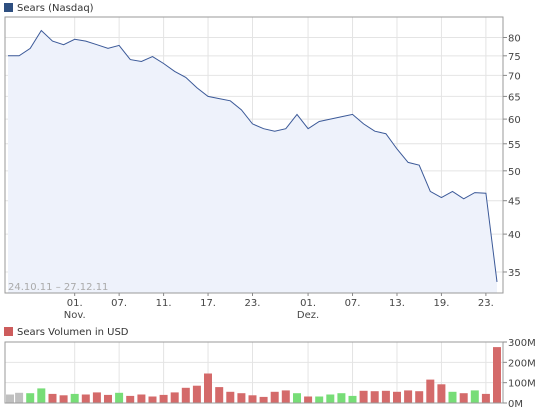 Image resolution: width=545 pixels, height=410 pixels. Describe the element at coordinates (353, 303) in the screenshot. I see `price-xtick-label-6: 07.` at that location.